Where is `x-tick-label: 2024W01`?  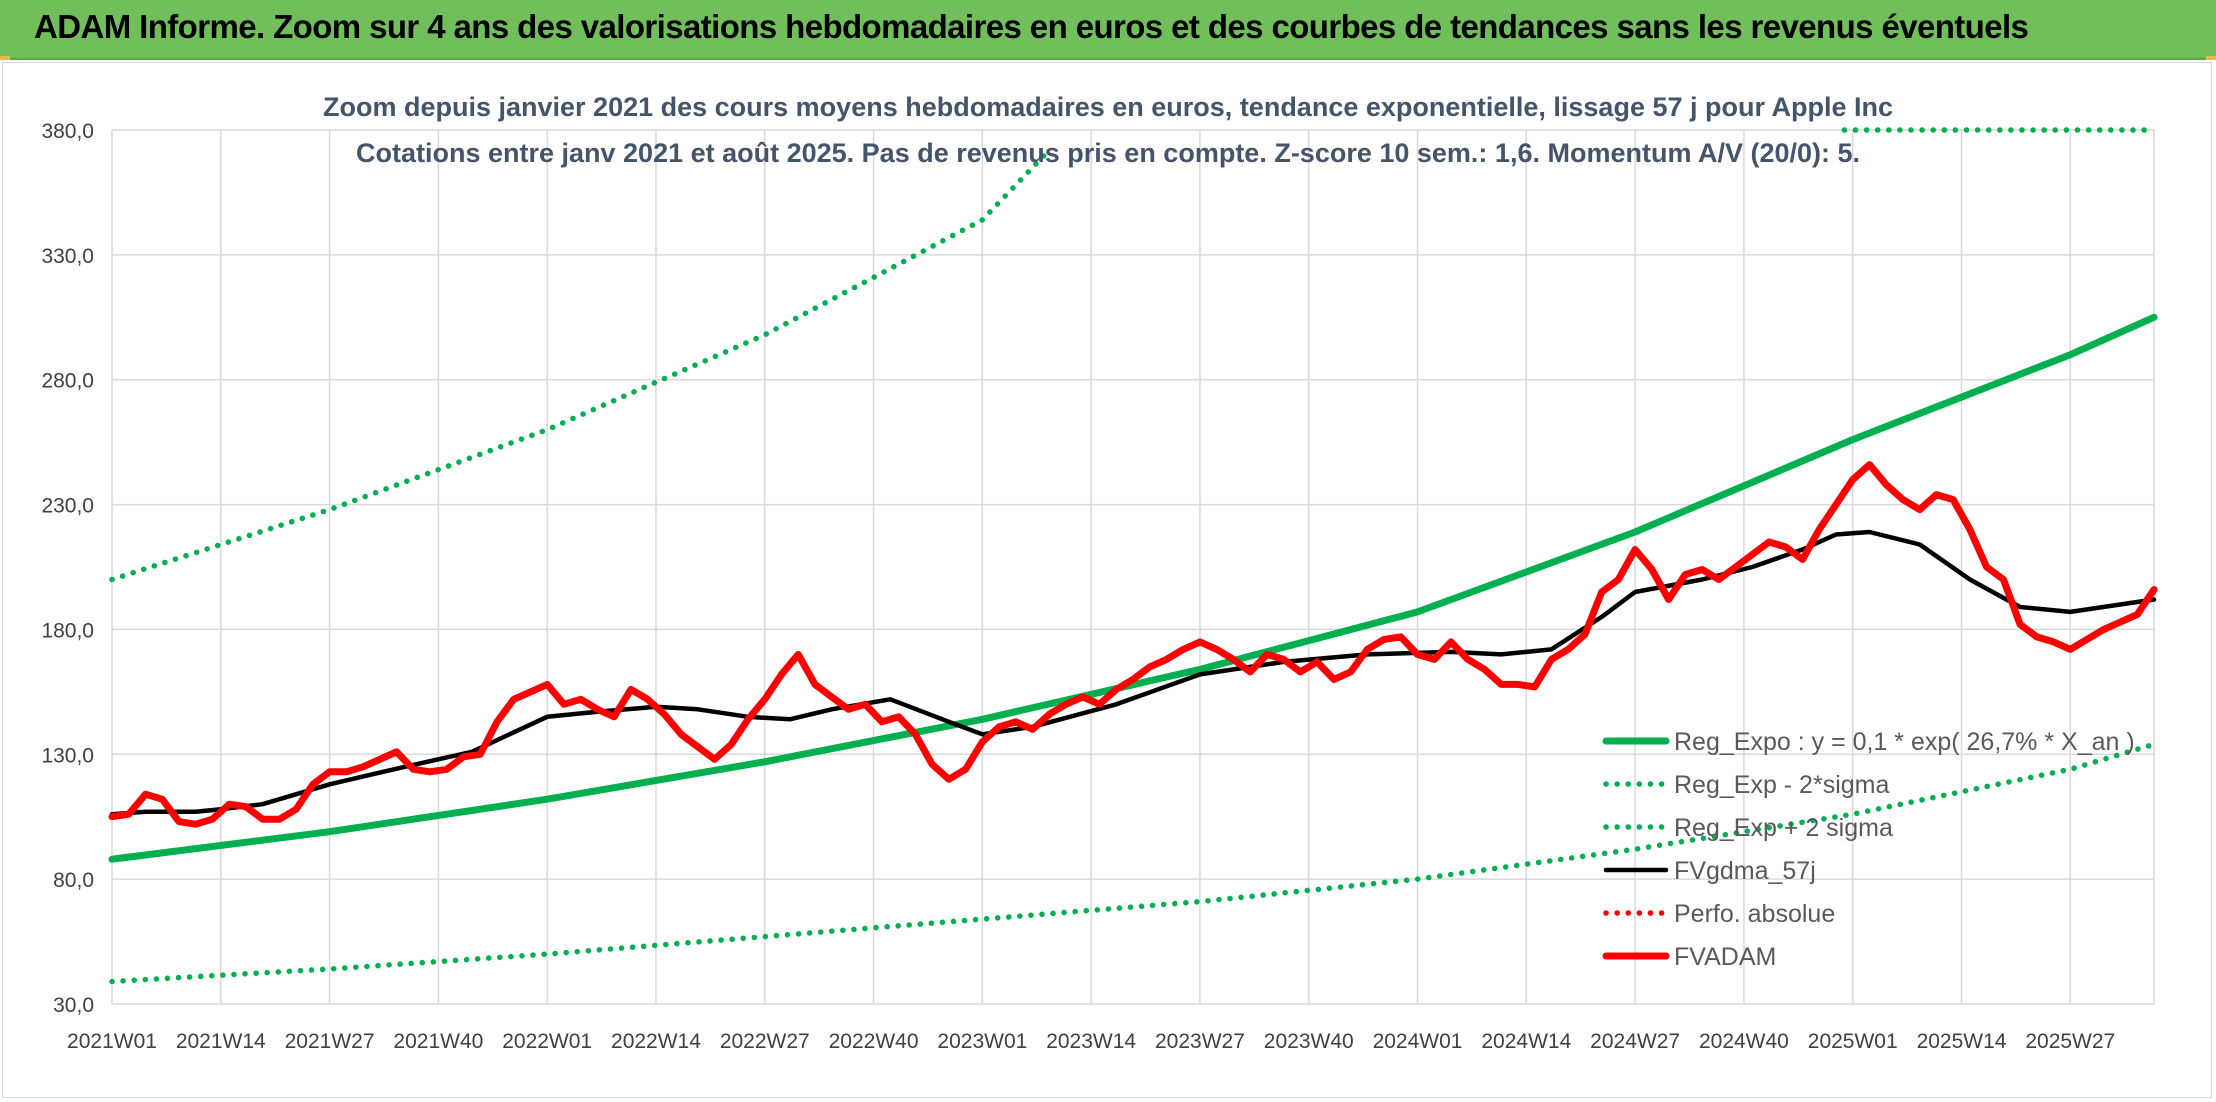 x-tick-label: 2024W01 is located at coordinates (1418, 1041).